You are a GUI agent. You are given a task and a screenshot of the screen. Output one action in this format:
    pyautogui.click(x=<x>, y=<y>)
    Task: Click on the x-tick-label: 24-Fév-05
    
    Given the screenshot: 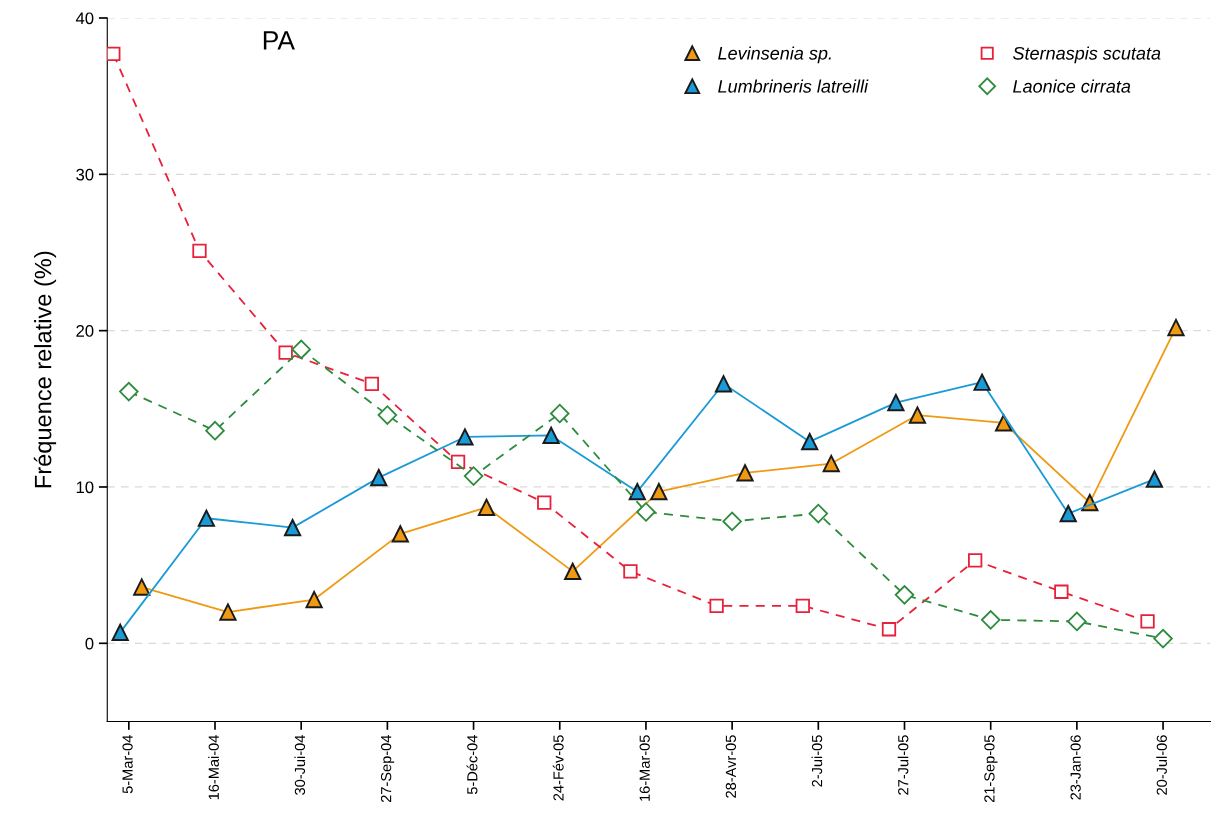 What is the action you would take?
    pyautogui.click(x=558, y=768)
    